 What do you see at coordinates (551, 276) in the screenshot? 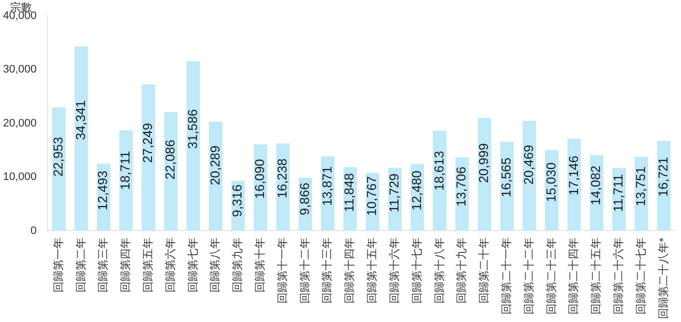
I see `x-tick-label: 回歸第二十三年` at bounding box center [551, 276].